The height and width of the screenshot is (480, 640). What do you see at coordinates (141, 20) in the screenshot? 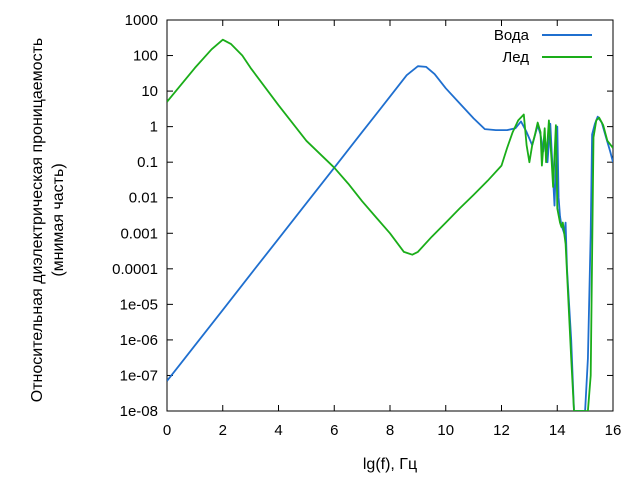
I see `y-tick-label: 1000` at bounding box center [141, 20].